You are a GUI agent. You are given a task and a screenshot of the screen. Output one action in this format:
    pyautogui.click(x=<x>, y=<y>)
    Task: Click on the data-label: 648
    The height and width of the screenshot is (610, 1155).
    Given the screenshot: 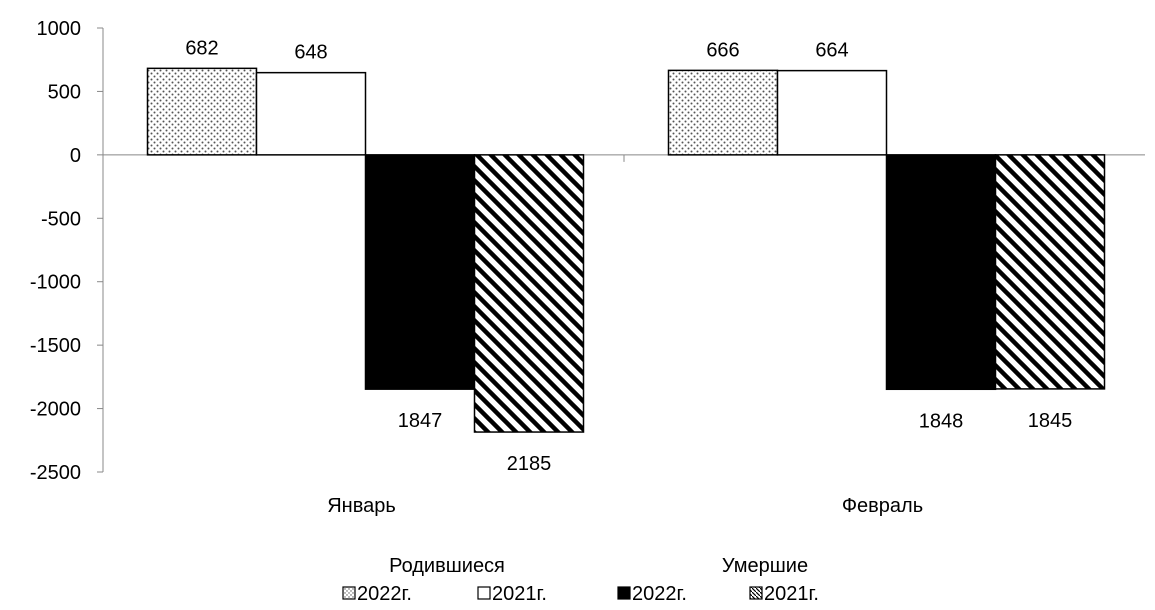 What is the action you would take?
    pyautogui.click(x=310, y=53)
    